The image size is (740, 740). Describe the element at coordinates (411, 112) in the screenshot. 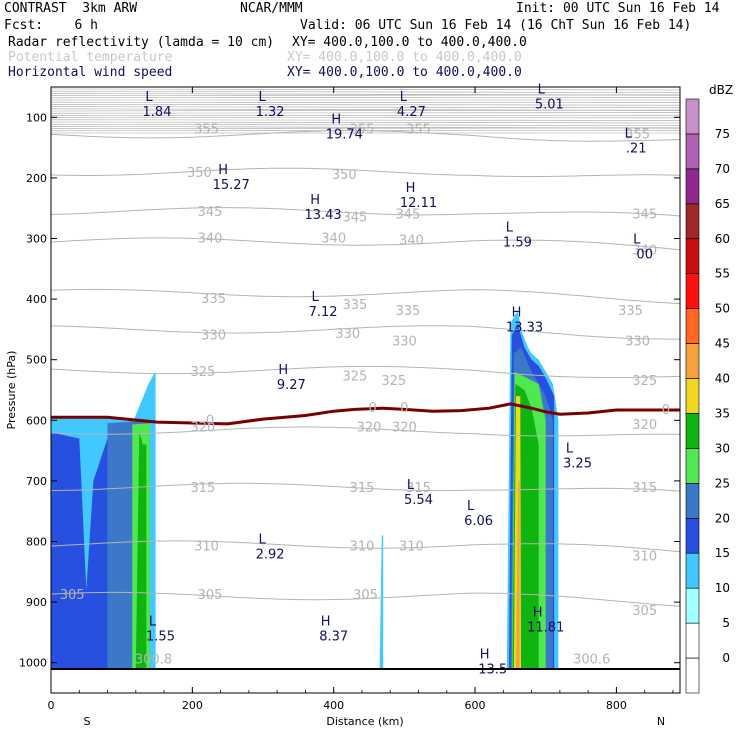

I see `wind-extremum-value: 4.27` at that location.